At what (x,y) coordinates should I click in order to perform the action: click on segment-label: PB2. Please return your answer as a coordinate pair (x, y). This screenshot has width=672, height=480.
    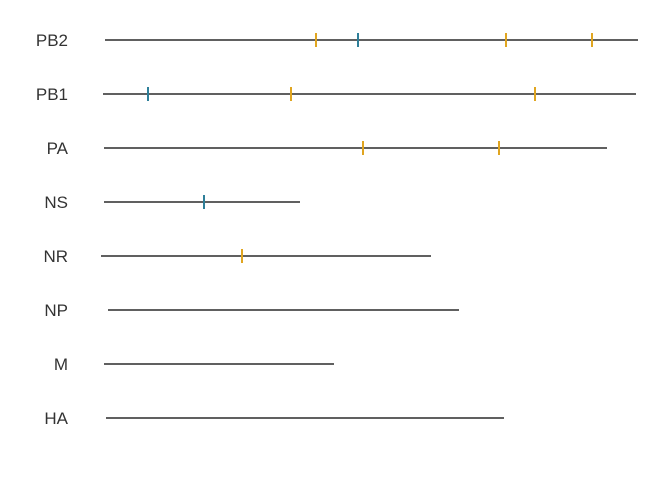
    Looking at the image, I should click on (52, 40).